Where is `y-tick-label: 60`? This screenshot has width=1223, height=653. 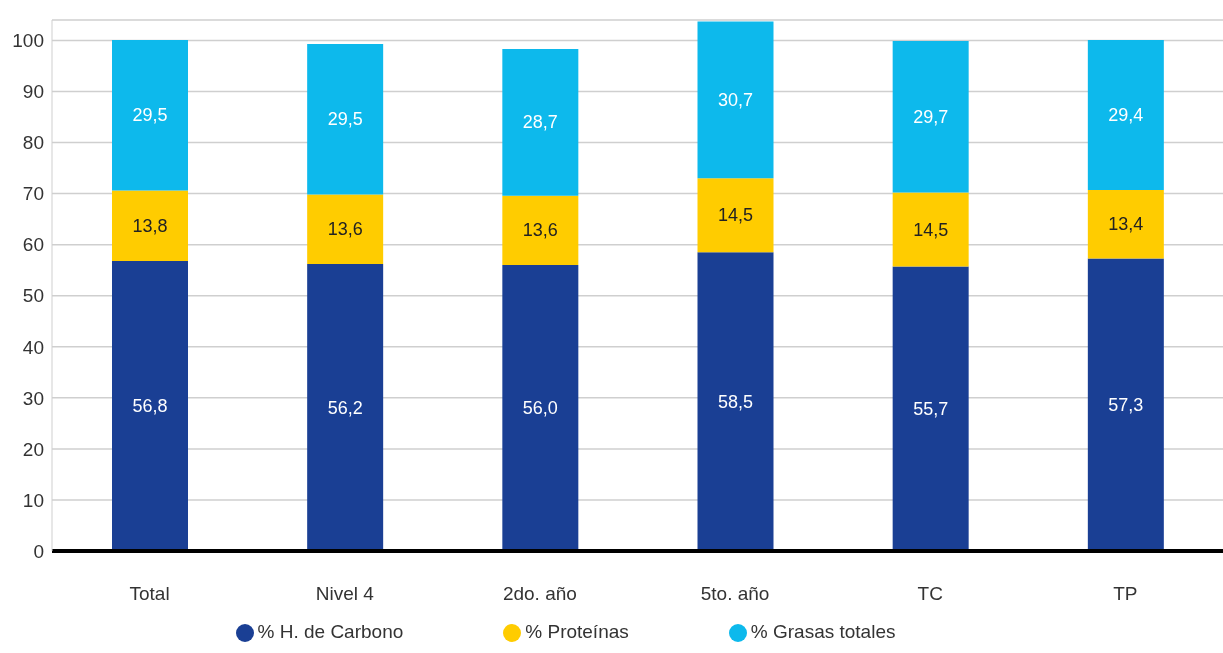
y-tick-label: 60 is located at coordinates (33, 245).